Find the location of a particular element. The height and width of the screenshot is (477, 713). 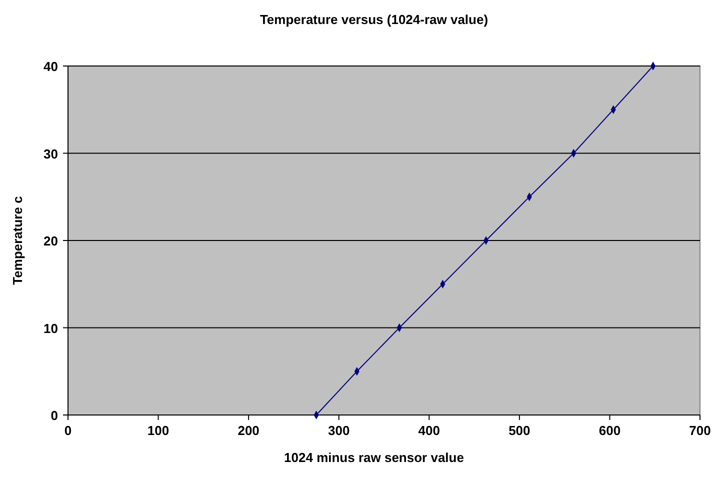

x-tick-label: 100 is located at coordinates (158, 430).